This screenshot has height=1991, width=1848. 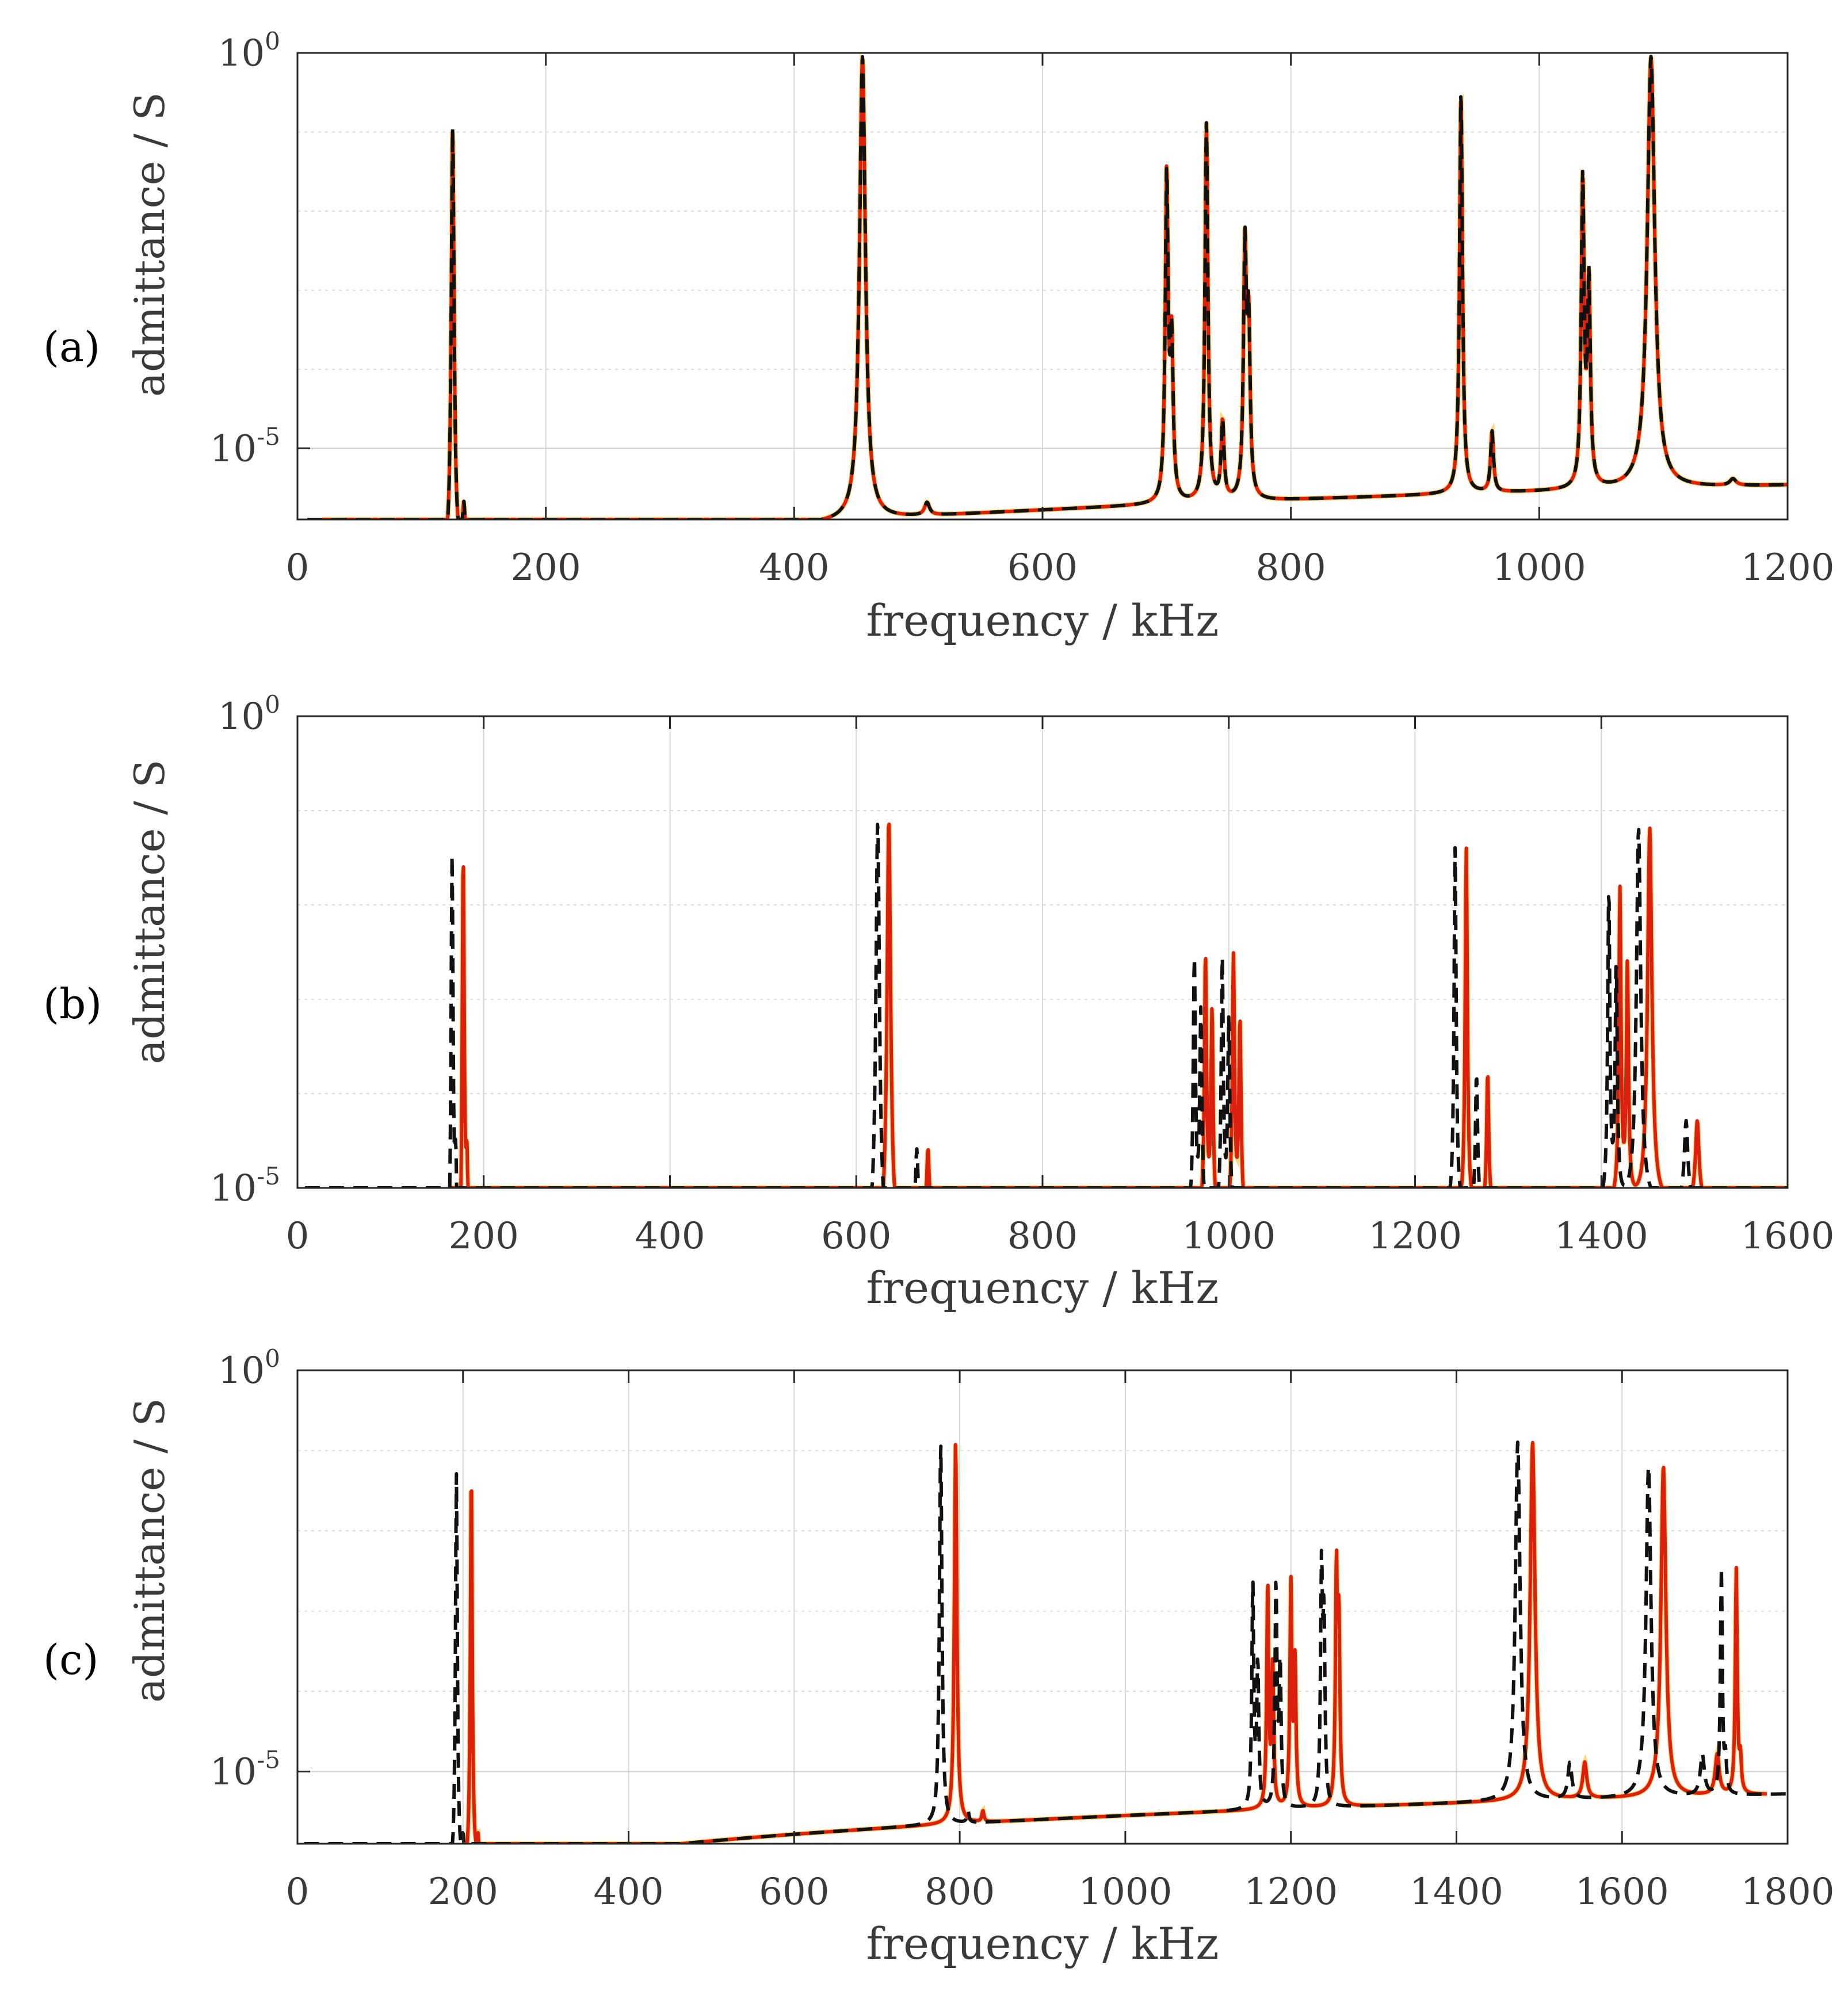 I want to click on series-line-simulated, so click(x=1045, y=1005).